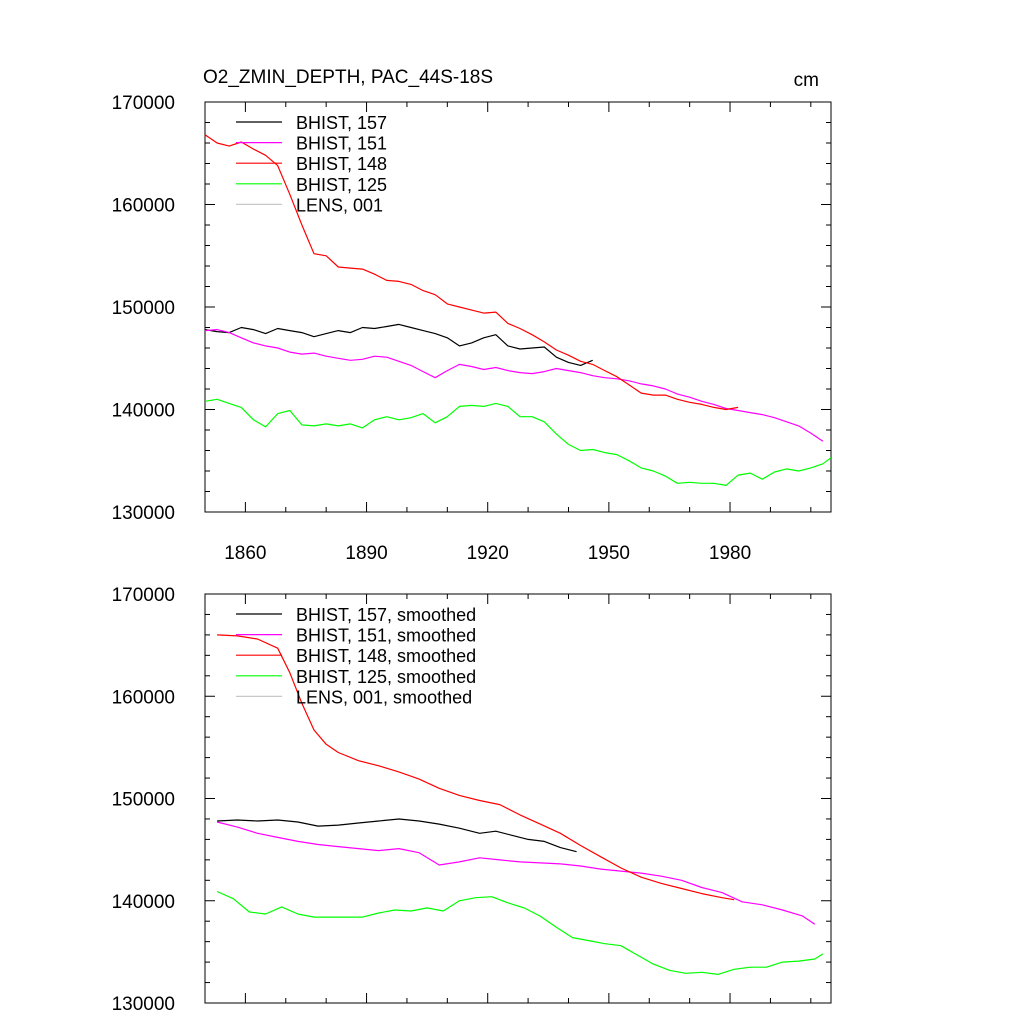 The height and width of the screenshot is (1024, 1024). I want to click on legend-label: BHIST, 151, smoothed, so click(386, 636).